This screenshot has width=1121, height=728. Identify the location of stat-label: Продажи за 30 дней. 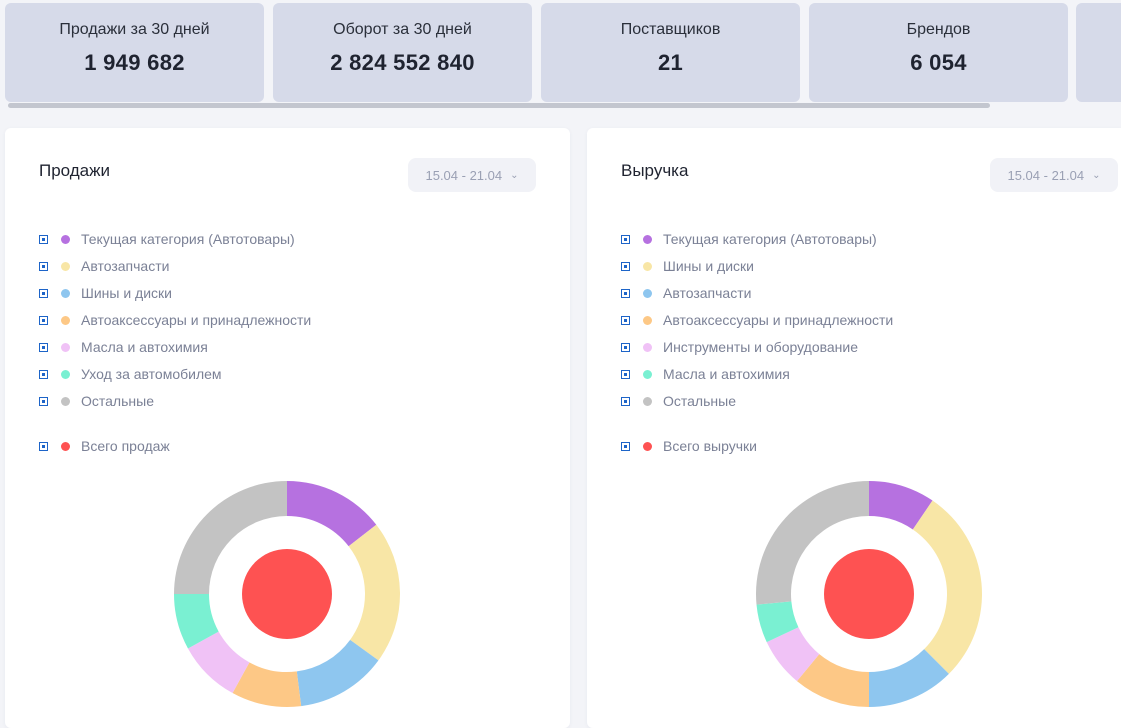
(134, 29).